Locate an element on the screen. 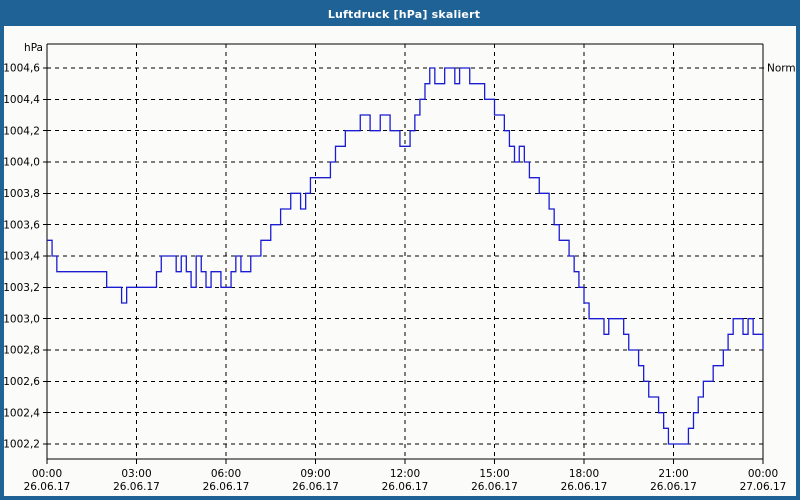  y-tick-label: 1003,4 is located at coordinates (21, 257).